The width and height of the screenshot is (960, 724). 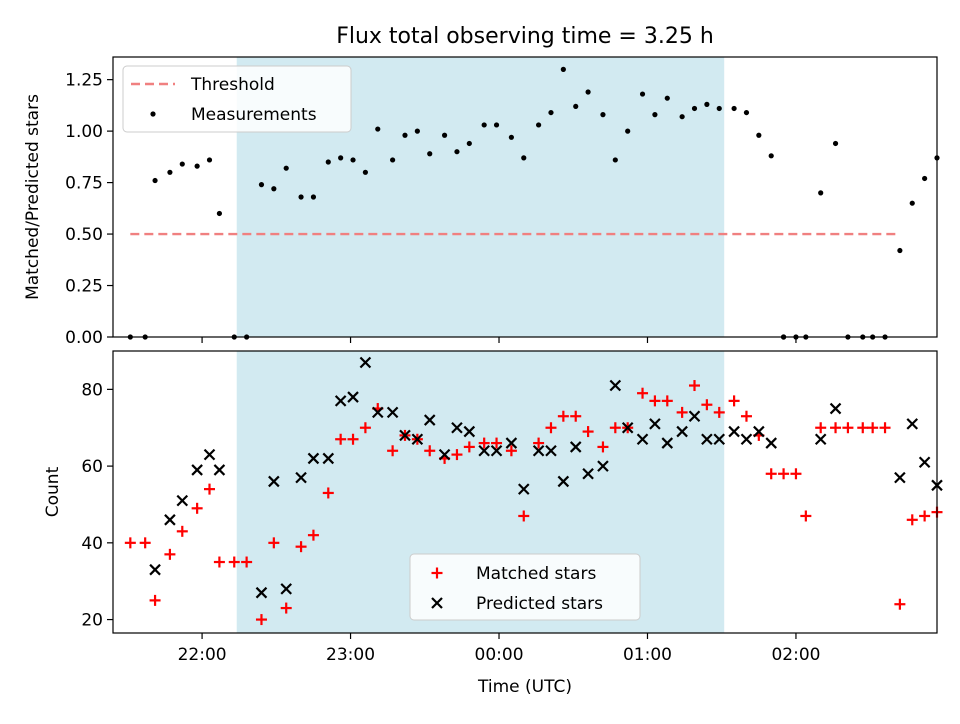 What do you see at coordinates (647, 655) in the screenshot?
I see `x-tick-label: 01:00` at bounding box center [647, 655].